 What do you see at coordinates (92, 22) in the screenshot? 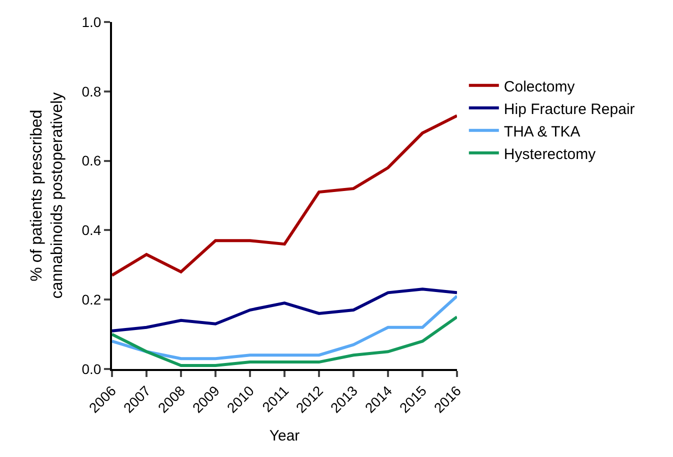
I see `y-tick-label: 1.0` at bounding box center [92, 22].